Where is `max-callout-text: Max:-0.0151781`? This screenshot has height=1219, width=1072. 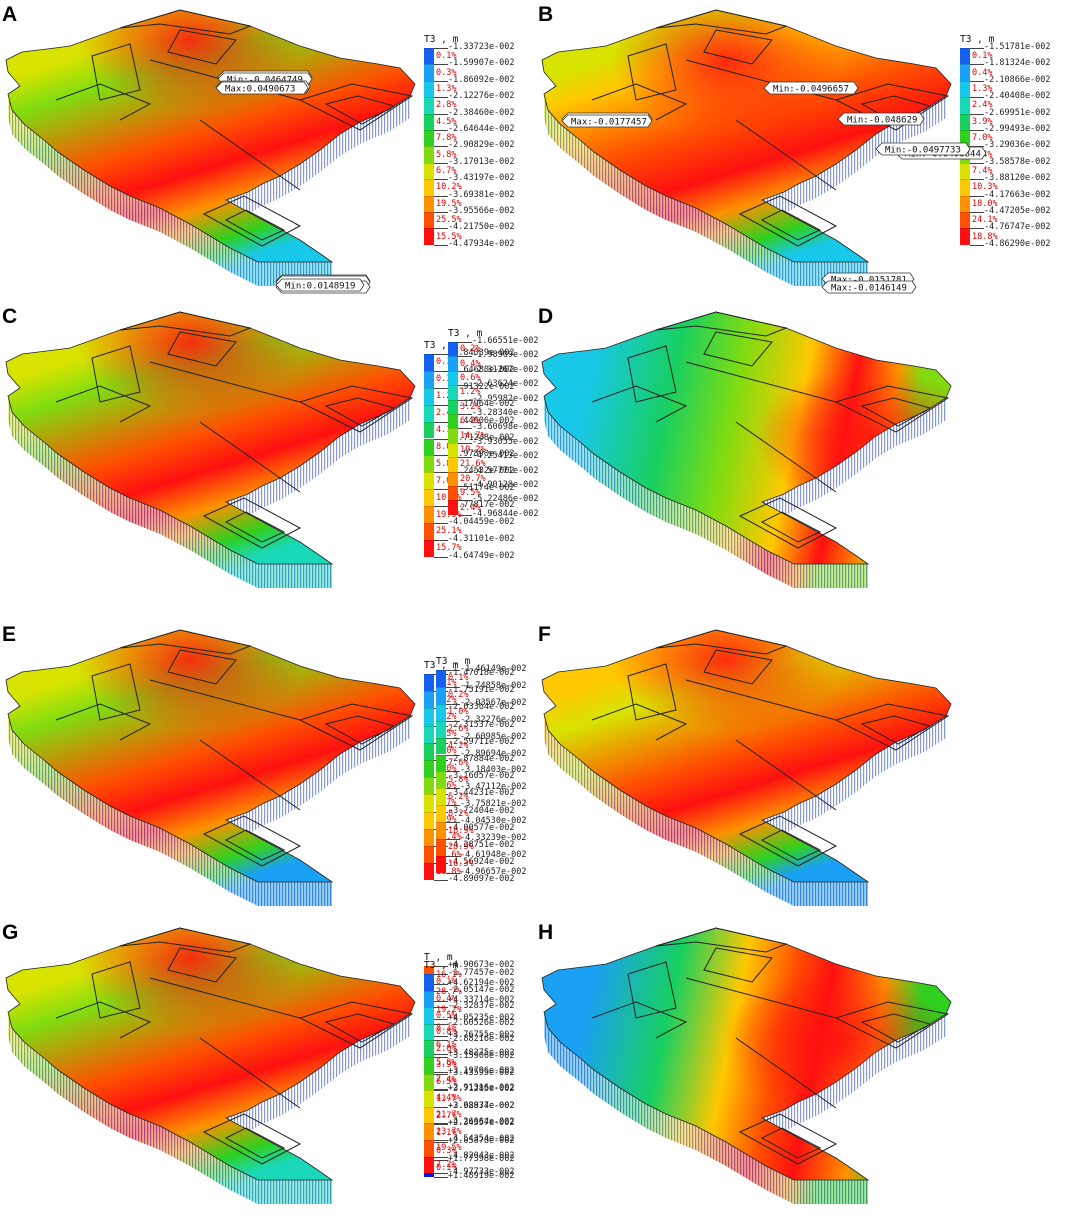 max-callout-text: Max:-0.0151781 is located at coordinates (869, 281).